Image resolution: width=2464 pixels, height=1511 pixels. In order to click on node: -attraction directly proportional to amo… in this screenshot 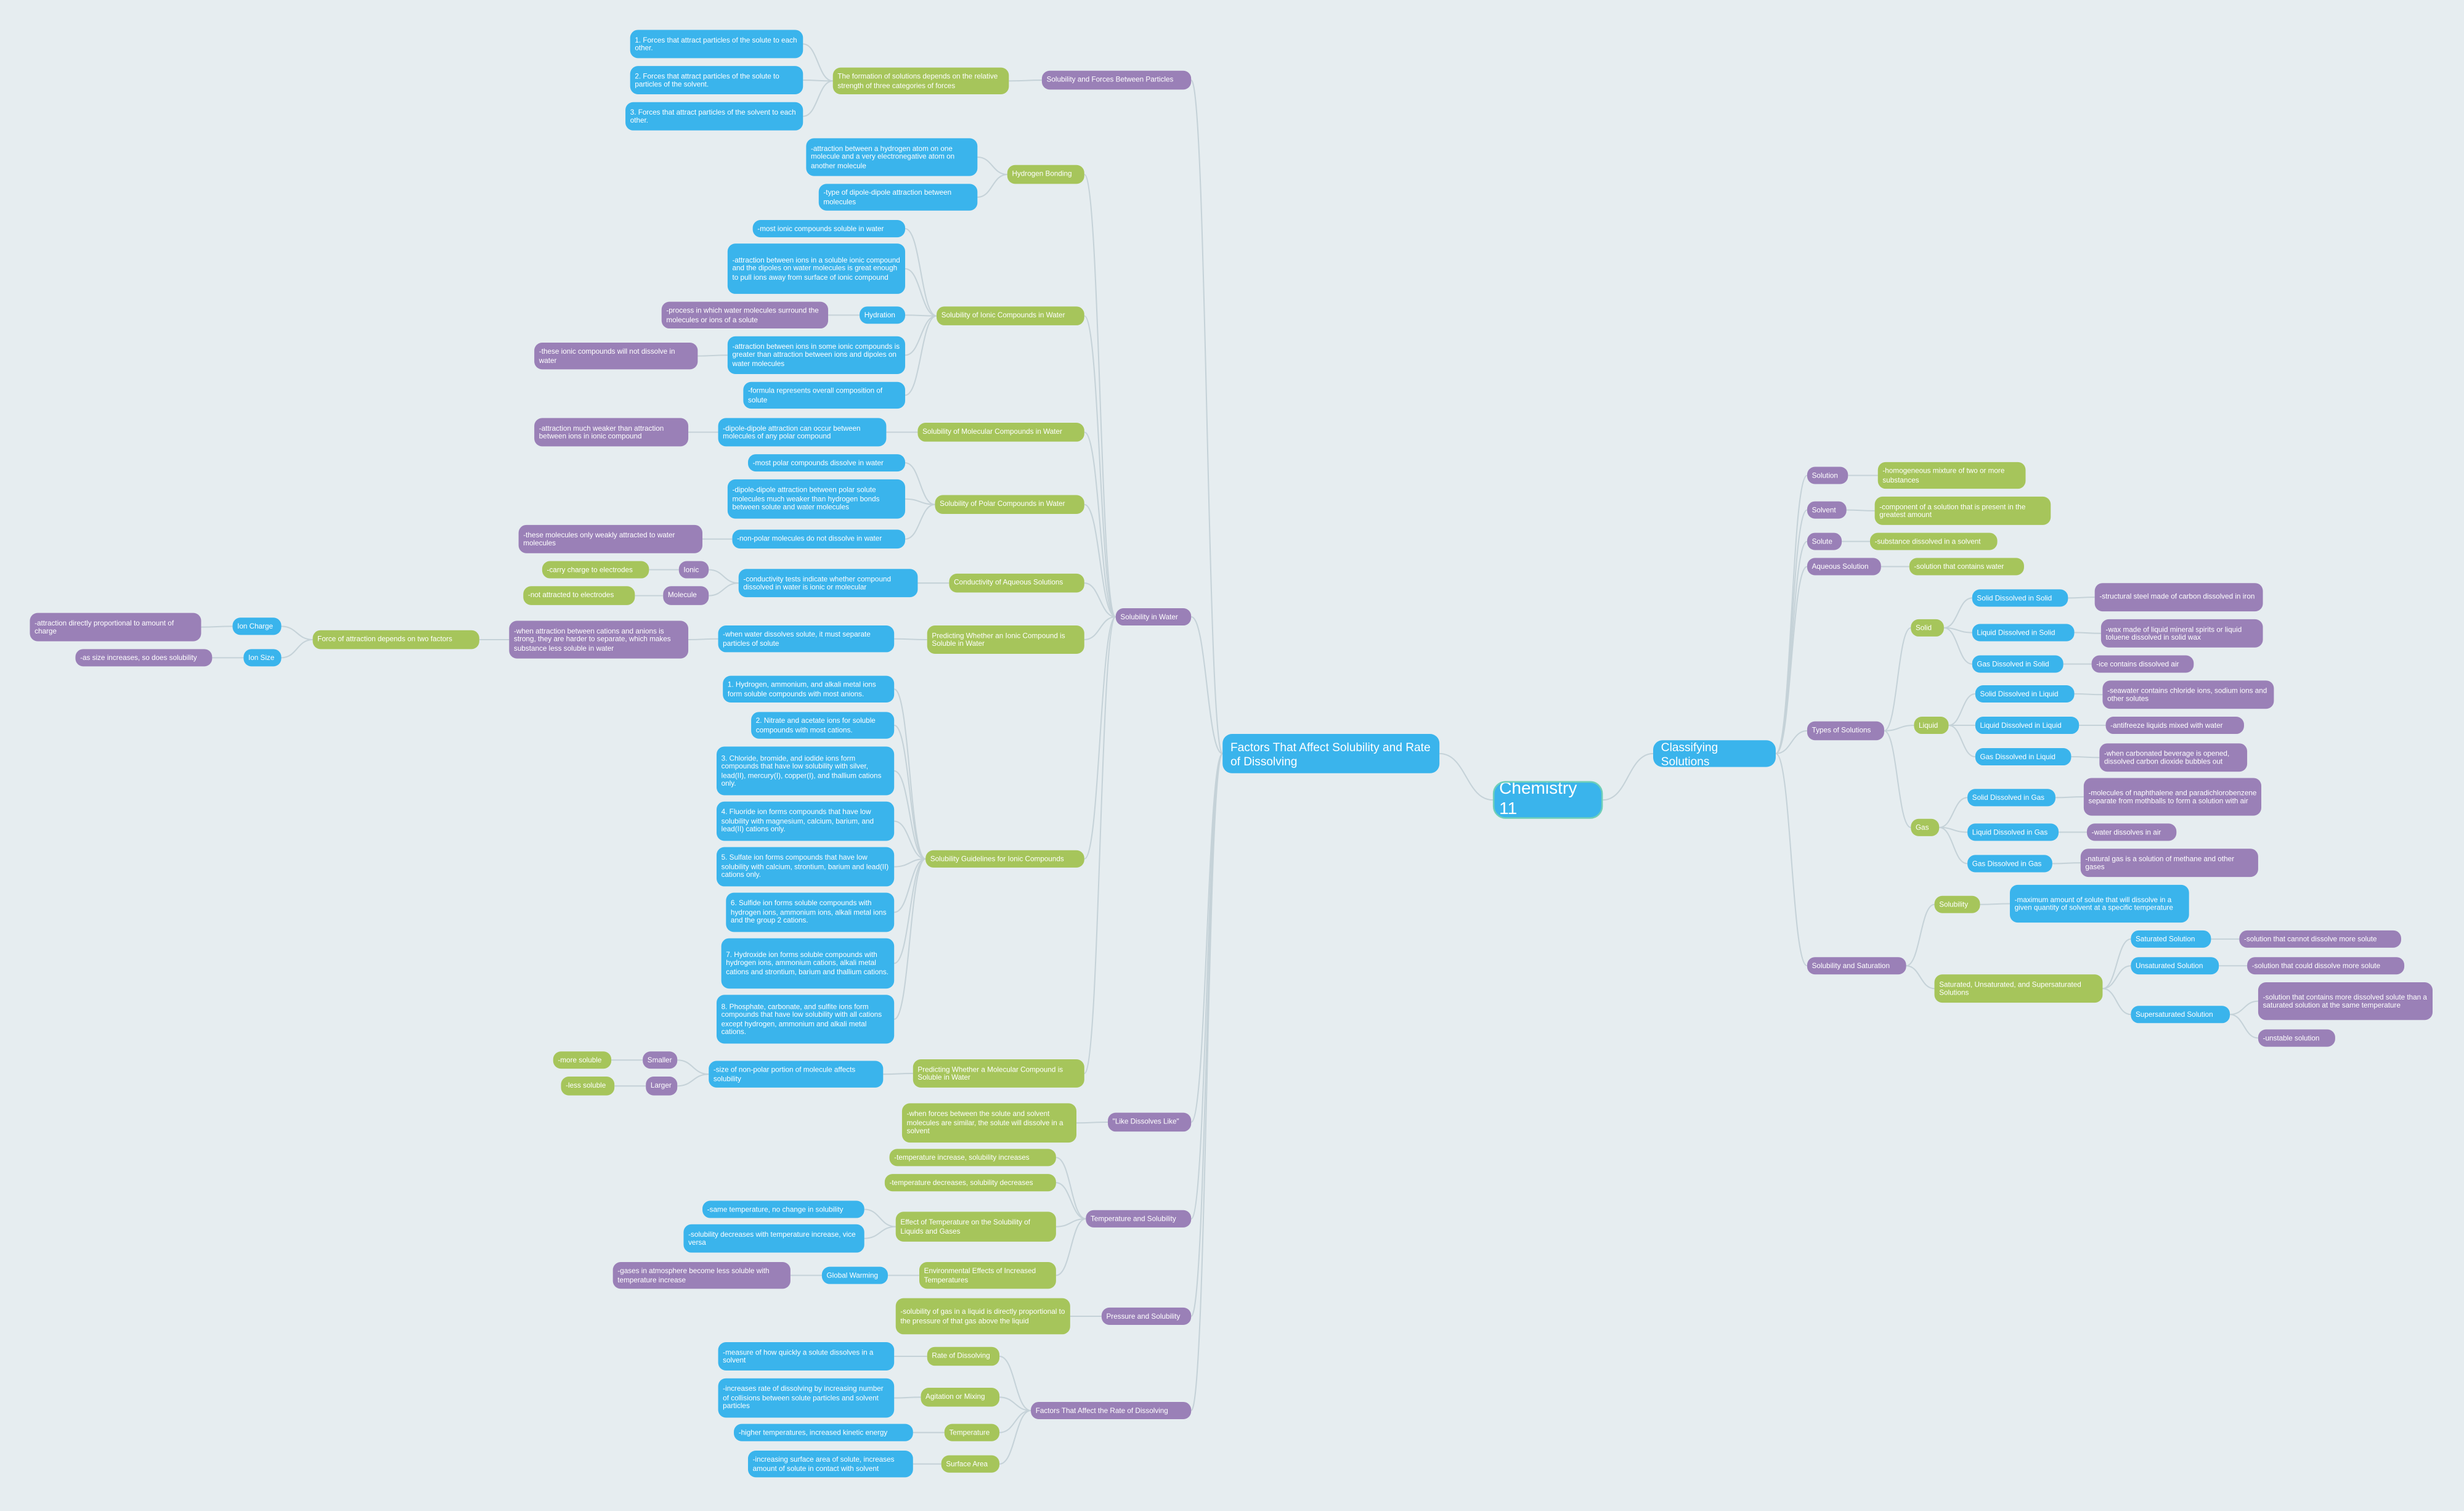, I will do `click(115, 627)`.